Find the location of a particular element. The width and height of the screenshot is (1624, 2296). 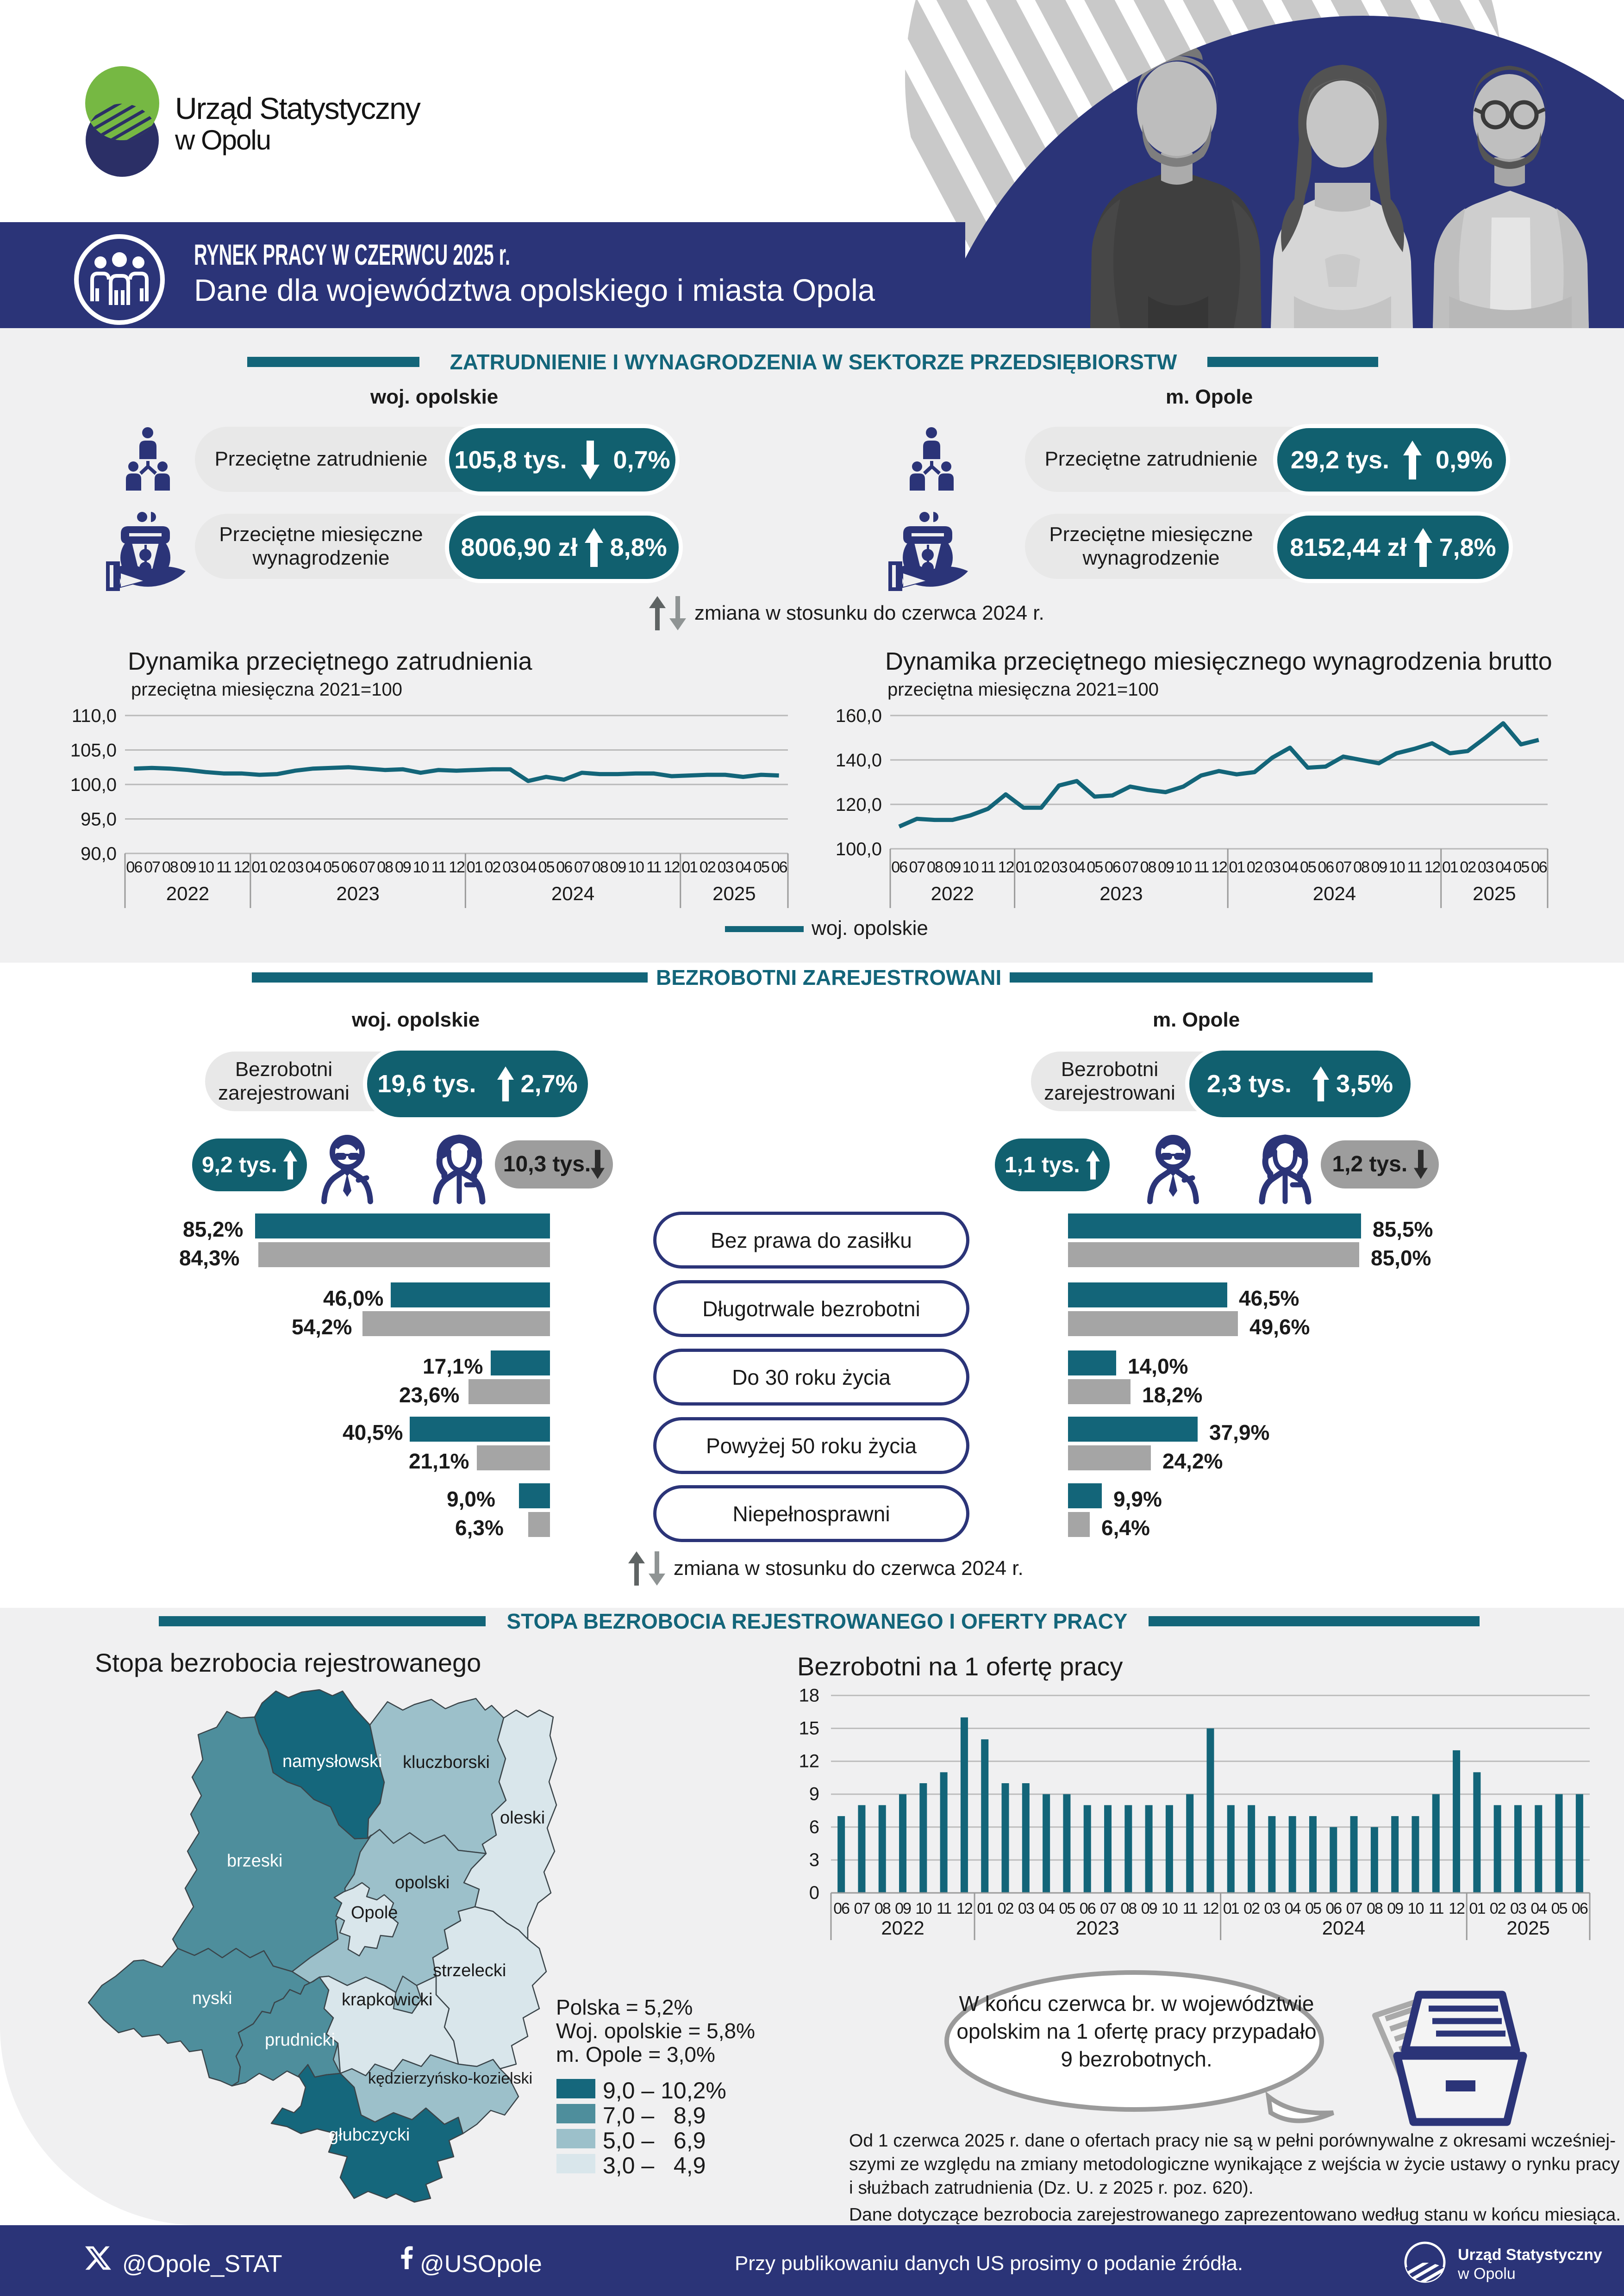

svg-text: 15 is located at coordinates (809, 1728).